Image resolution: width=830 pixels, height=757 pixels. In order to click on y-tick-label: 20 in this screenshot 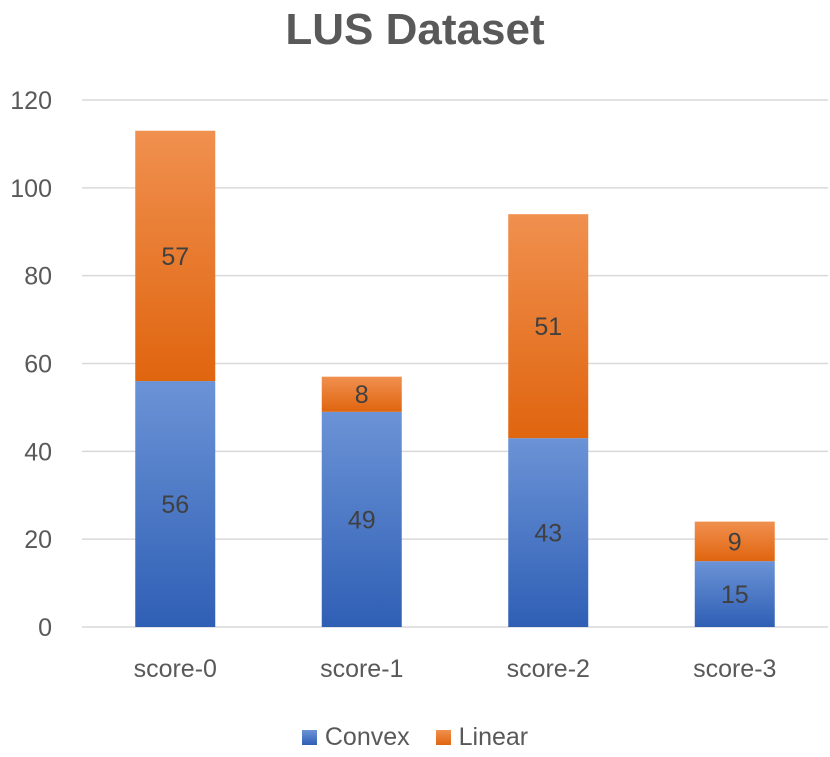, I will do `click(38, 540)`.